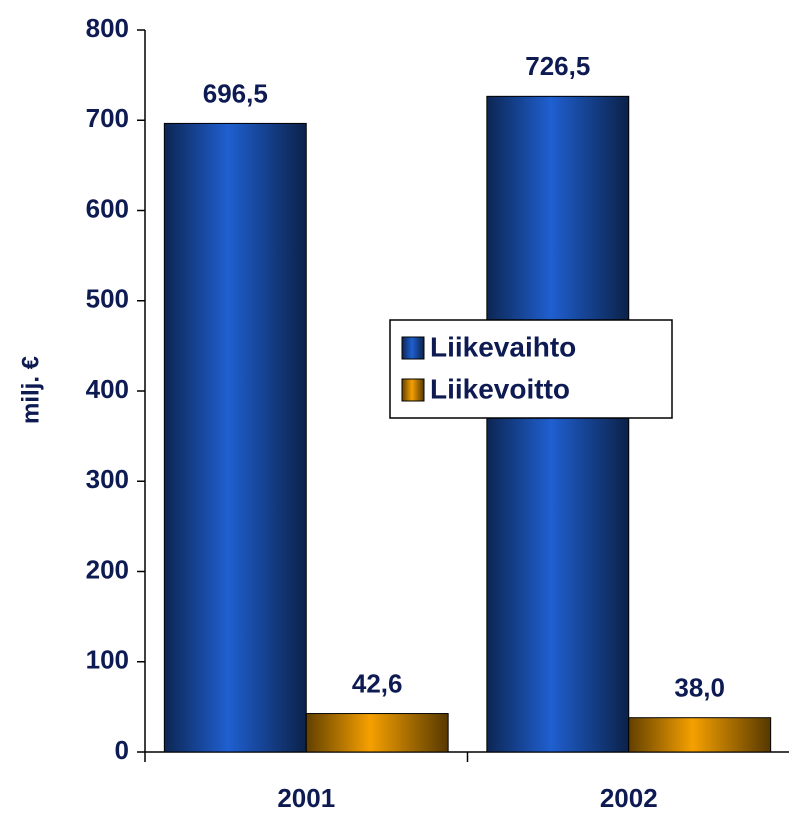  I want to click on y-tick-label: 400, so click(107, 389).